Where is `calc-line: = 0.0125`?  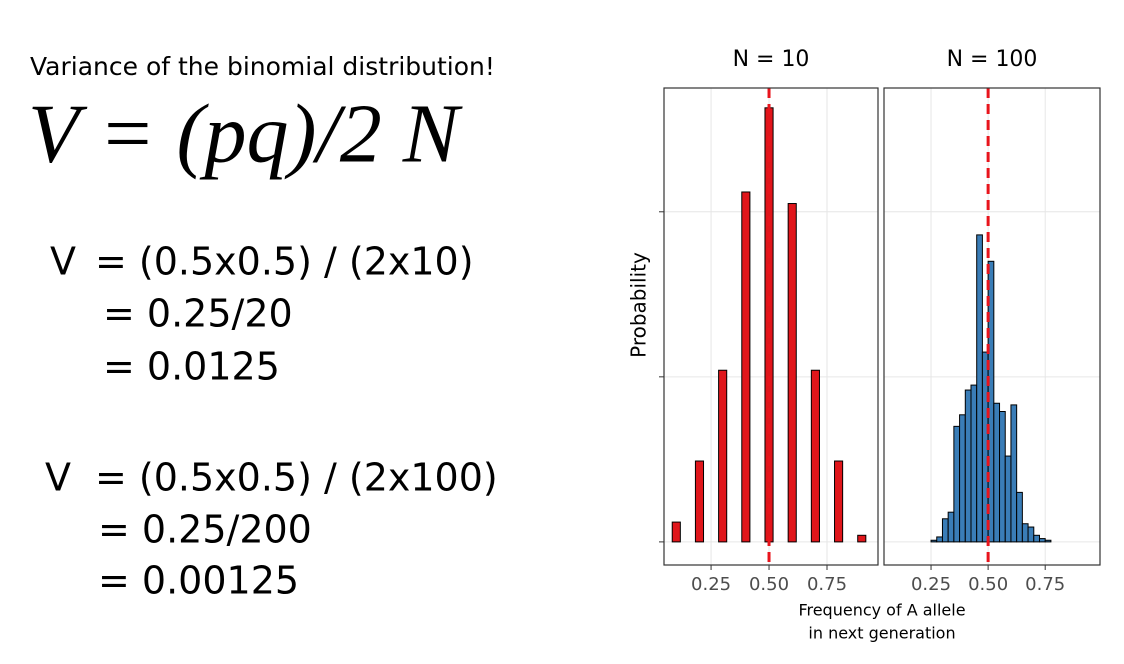 calc-line: = 0.0125 is located at coordinates (191, 367).